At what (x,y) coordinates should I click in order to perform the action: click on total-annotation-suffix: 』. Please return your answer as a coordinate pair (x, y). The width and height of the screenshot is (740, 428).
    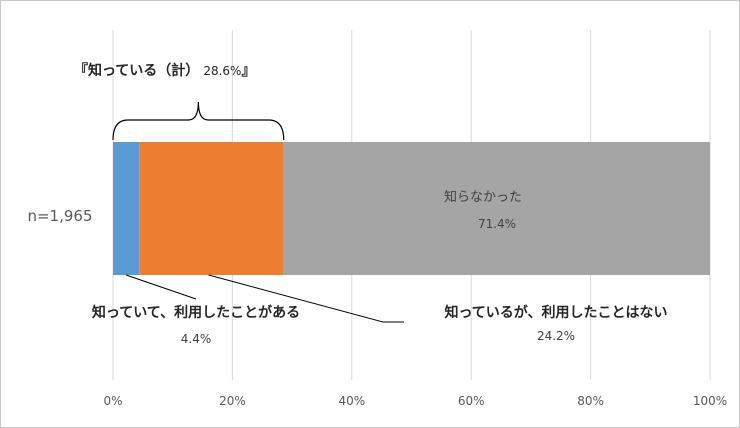
    Looking at the image, I should click on (248, 71).